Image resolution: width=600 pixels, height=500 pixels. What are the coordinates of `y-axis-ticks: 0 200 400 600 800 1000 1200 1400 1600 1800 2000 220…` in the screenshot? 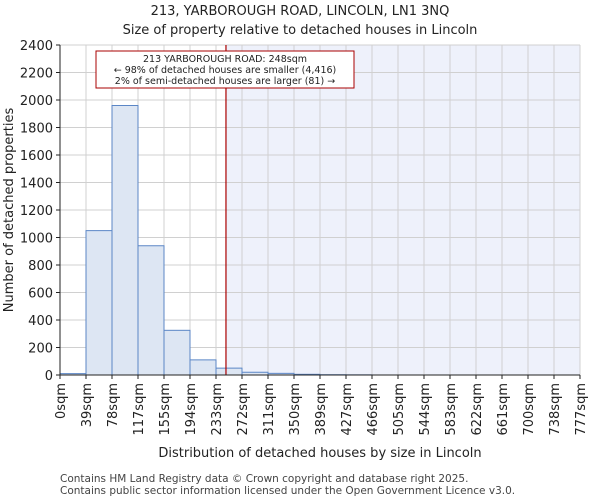 It's located at (40, 211).